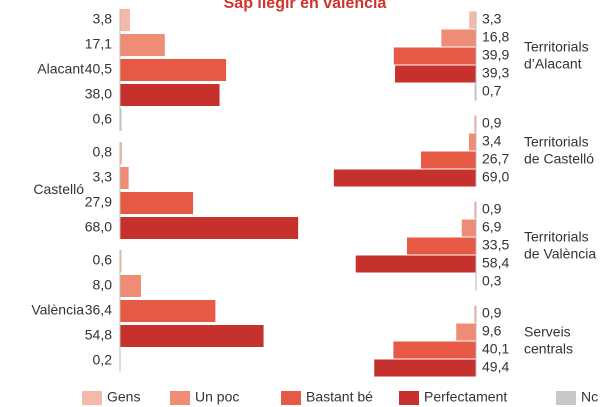  What do you see at coordinates (98, 202) in the screenshot?
I see `value-label: 27,9` at bounding box center [98, 202].